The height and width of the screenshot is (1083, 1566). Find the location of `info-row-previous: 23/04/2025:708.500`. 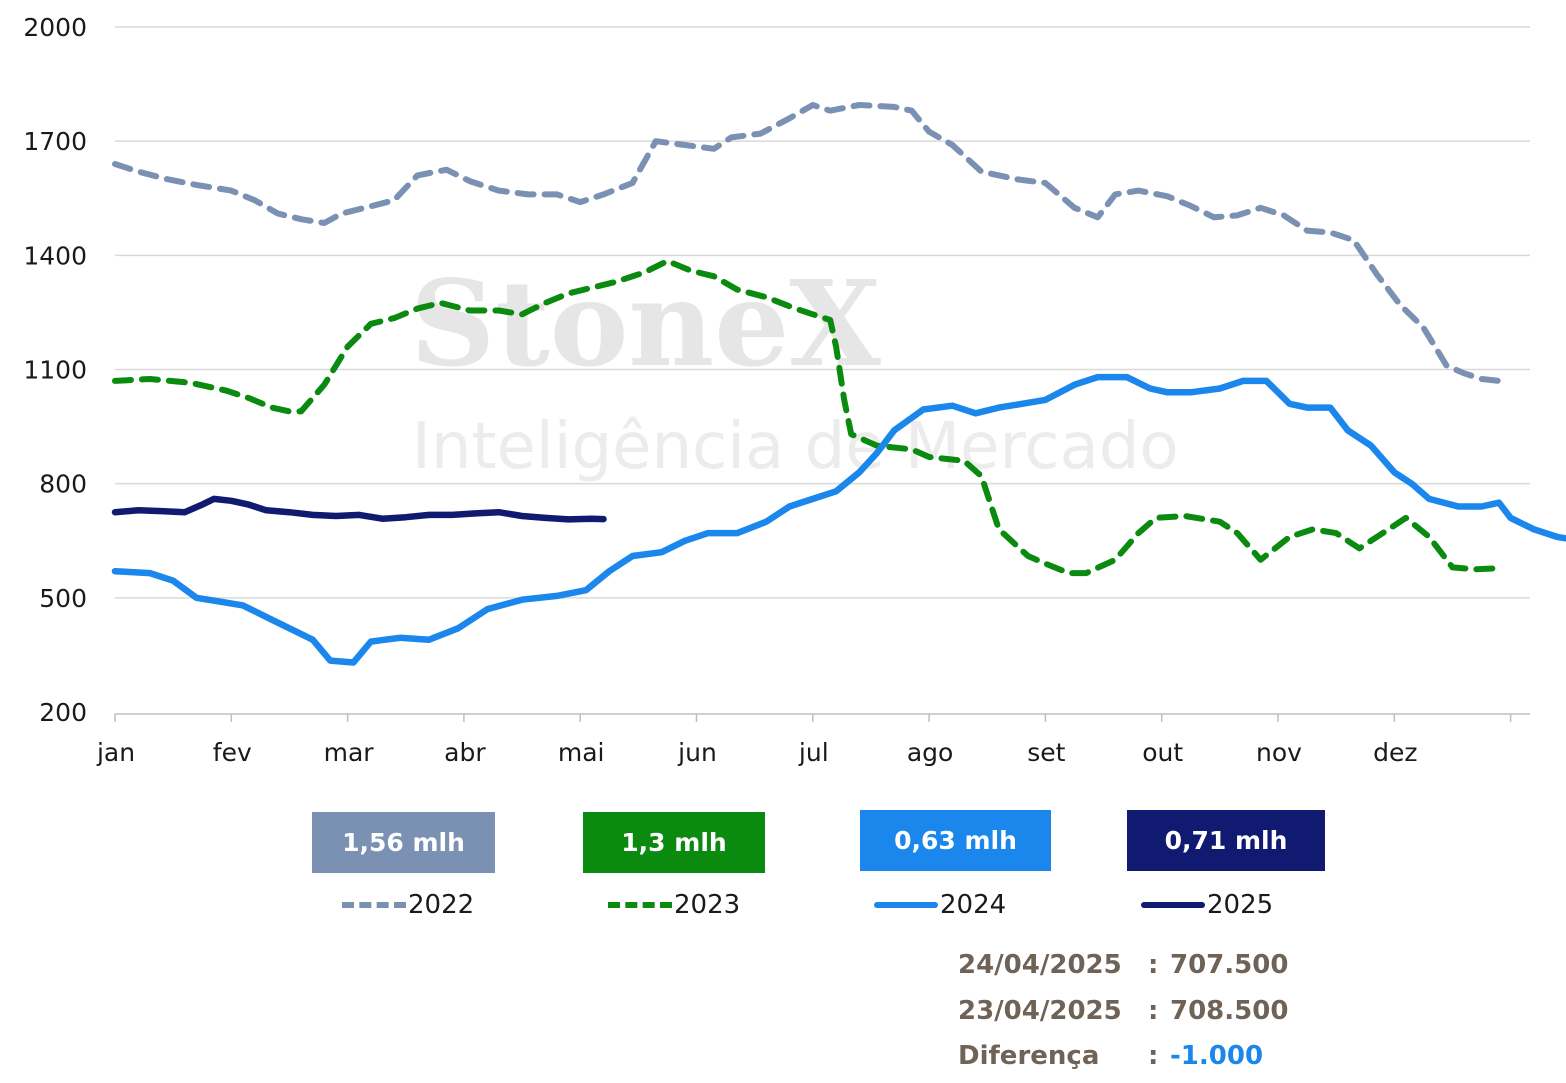

info-row-previous: 23/04/2025:708.500 is located at coordinates (1123, 1011).